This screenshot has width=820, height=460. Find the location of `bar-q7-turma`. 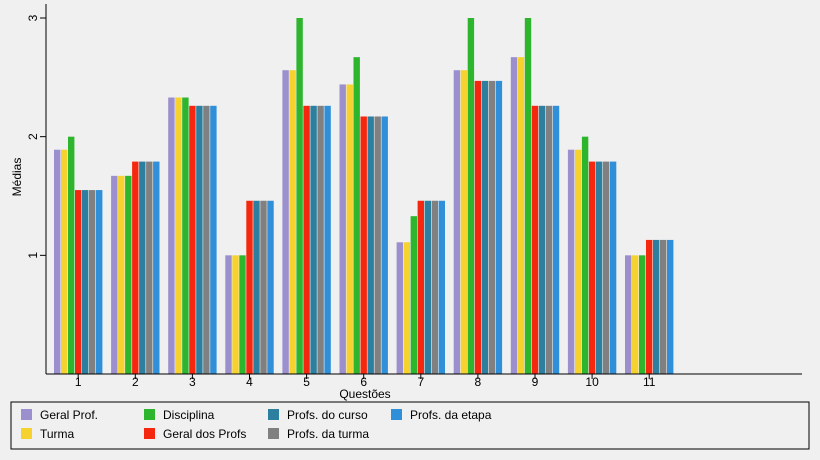

bar-q7-turma is located at coordinates (406, 308).